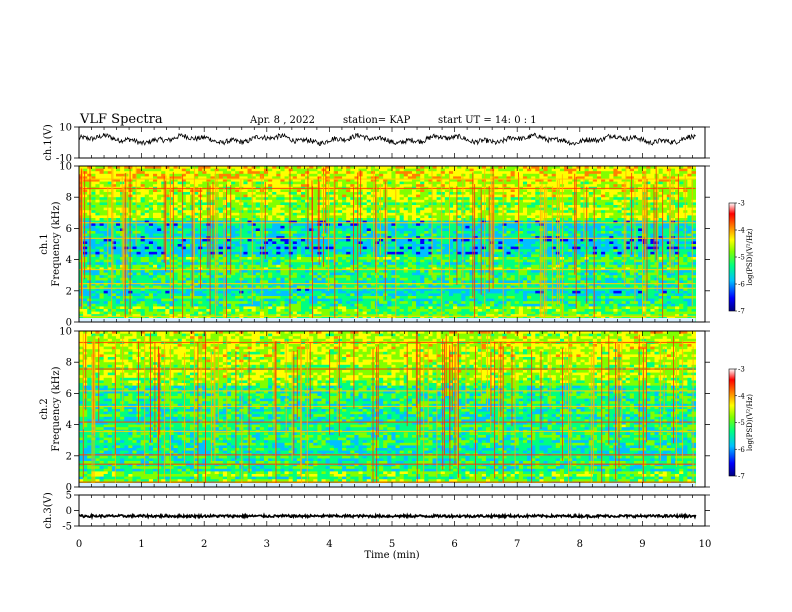 This screenshot has width=792, height=612. I want to click on x-tick-label: 2, so click(204, 544).